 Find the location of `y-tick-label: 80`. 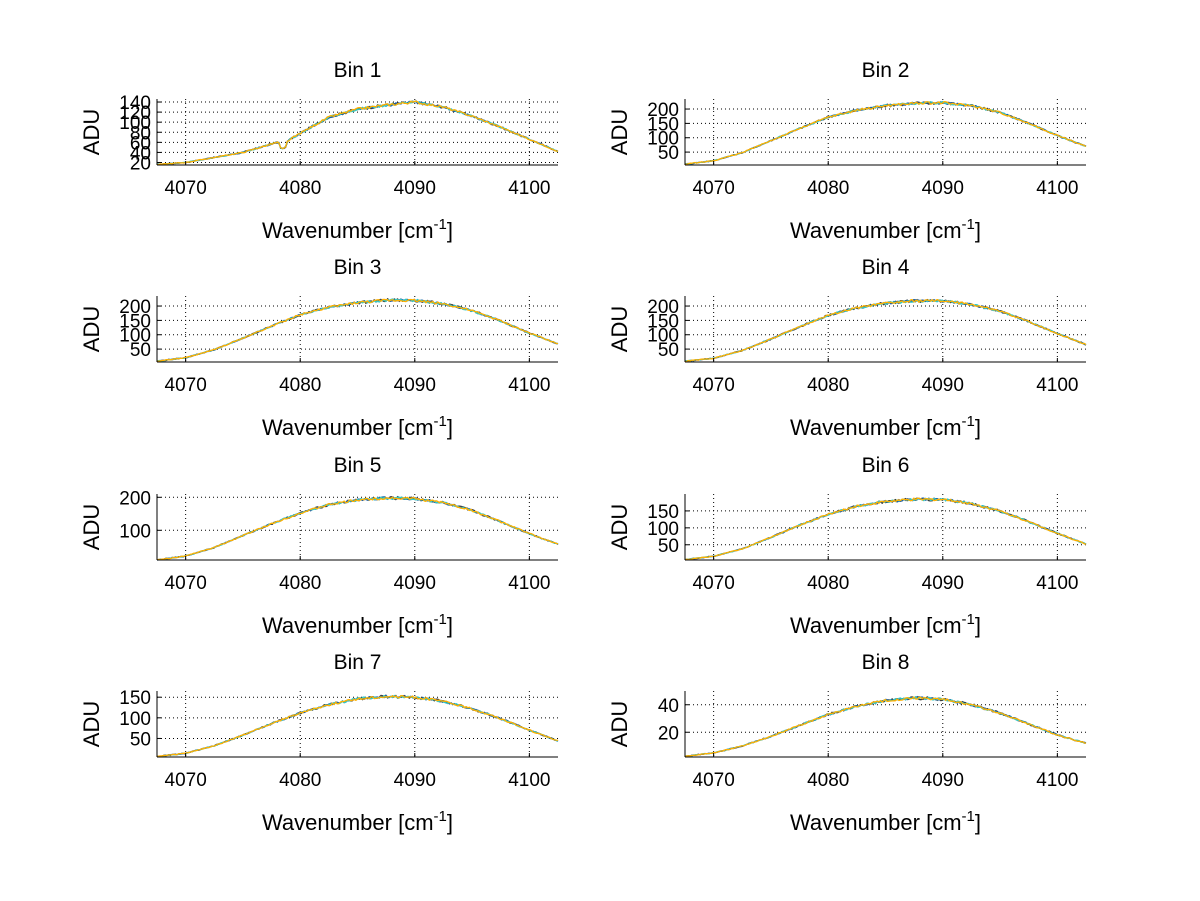

y-tick-label: 80 is located at coordinates (140, 133).